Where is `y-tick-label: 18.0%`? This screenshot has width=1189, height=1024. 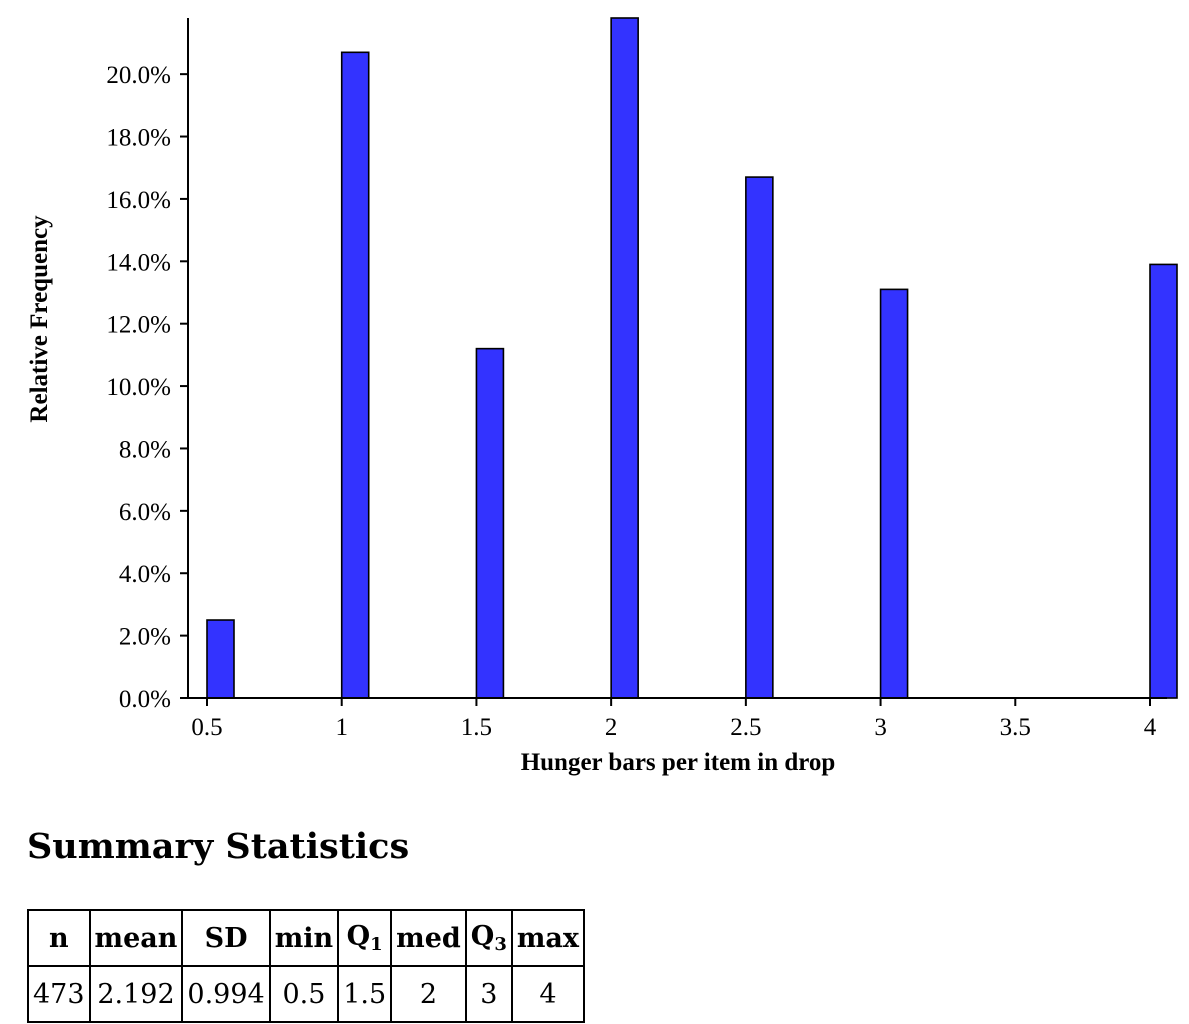 y-tick-label: 18.0% is located at coordinates (138, 138).